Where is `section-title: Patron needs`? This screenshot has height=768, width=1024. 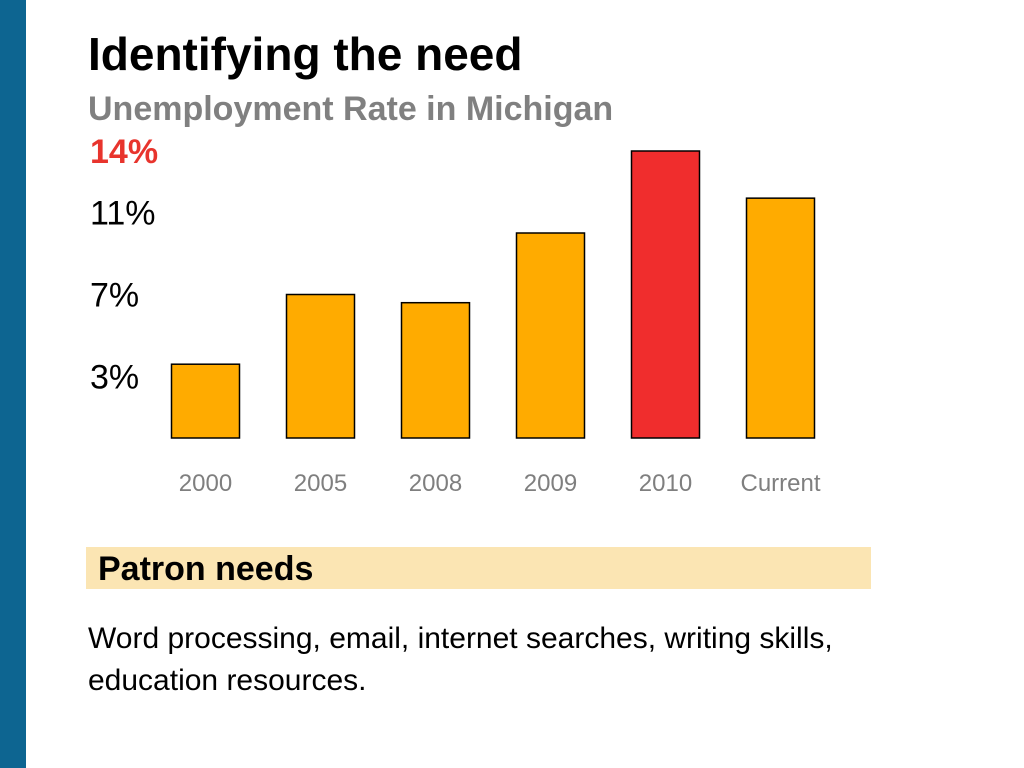 section-title: Patron needs is located at coordinates (206, 569).